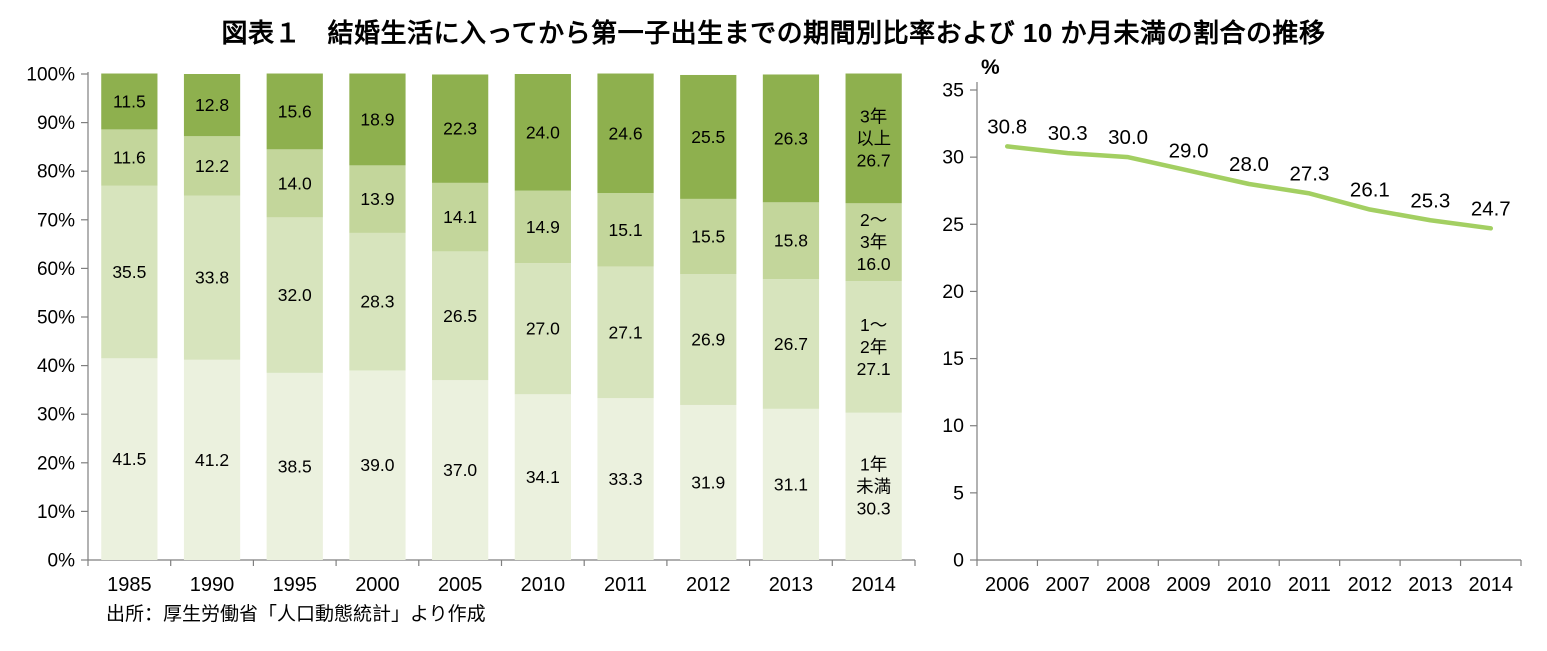 The height and width of the screenshot is (651, 1547). I want to click on svg-text: 15.6, so click(295, 111).